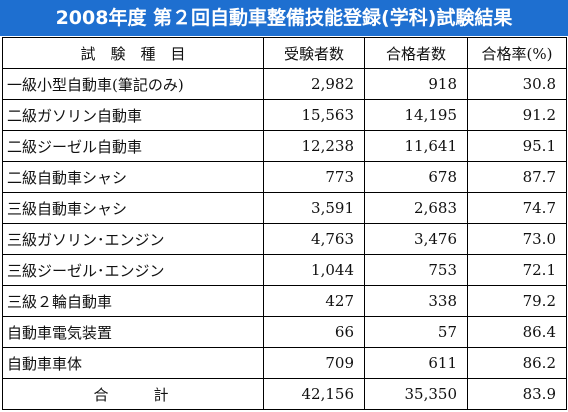  I want to click on passed-cell: 3,476, so click(416, 239).